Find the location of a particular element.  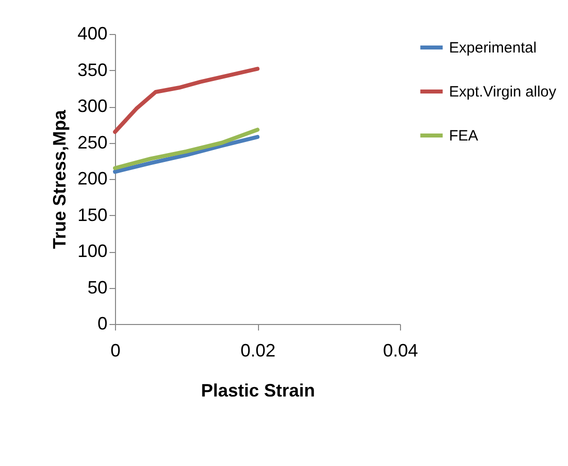

y-tick-label: 200 is located at coordinates (92, 178).